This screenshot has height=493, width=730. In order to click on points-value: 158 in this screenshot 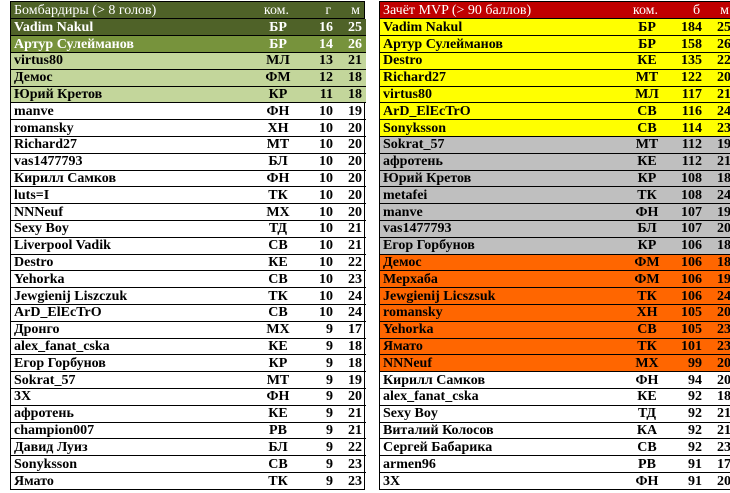, I will do `click(691, 44)`.